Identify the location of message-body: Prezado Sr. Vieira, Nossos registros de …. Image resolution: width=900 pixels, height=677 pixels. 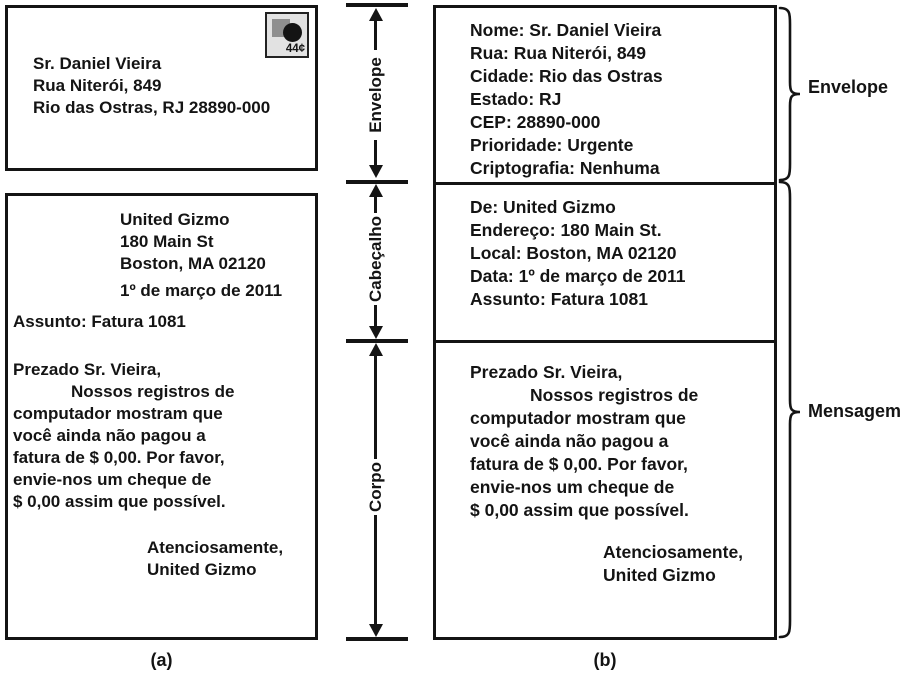
(584, 441).